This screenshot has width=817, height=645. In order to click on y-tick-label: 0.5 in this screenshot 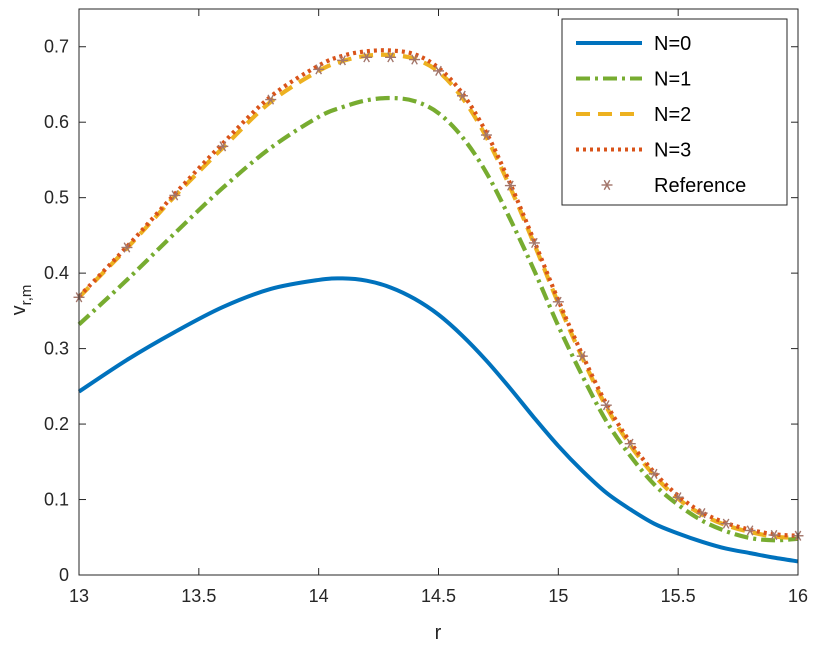, I will do `click(56, 198)`.